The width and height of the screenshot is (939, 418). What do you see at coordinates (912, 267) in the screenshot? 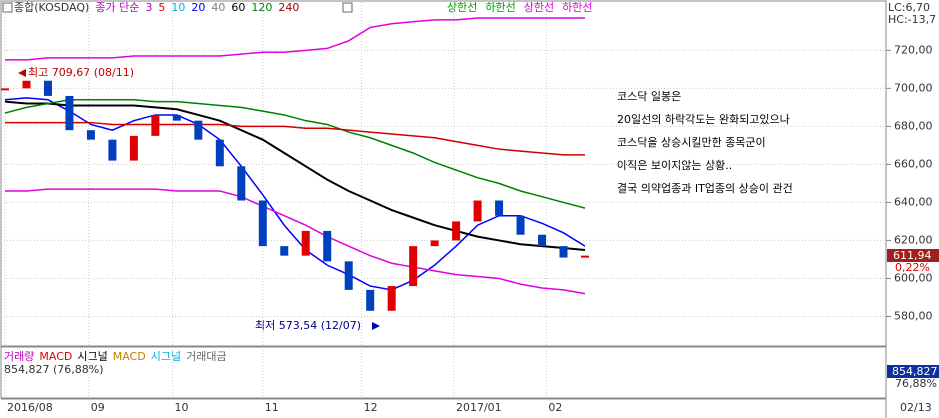
I see `change: 0,22%` at bounding box center [912, 267].